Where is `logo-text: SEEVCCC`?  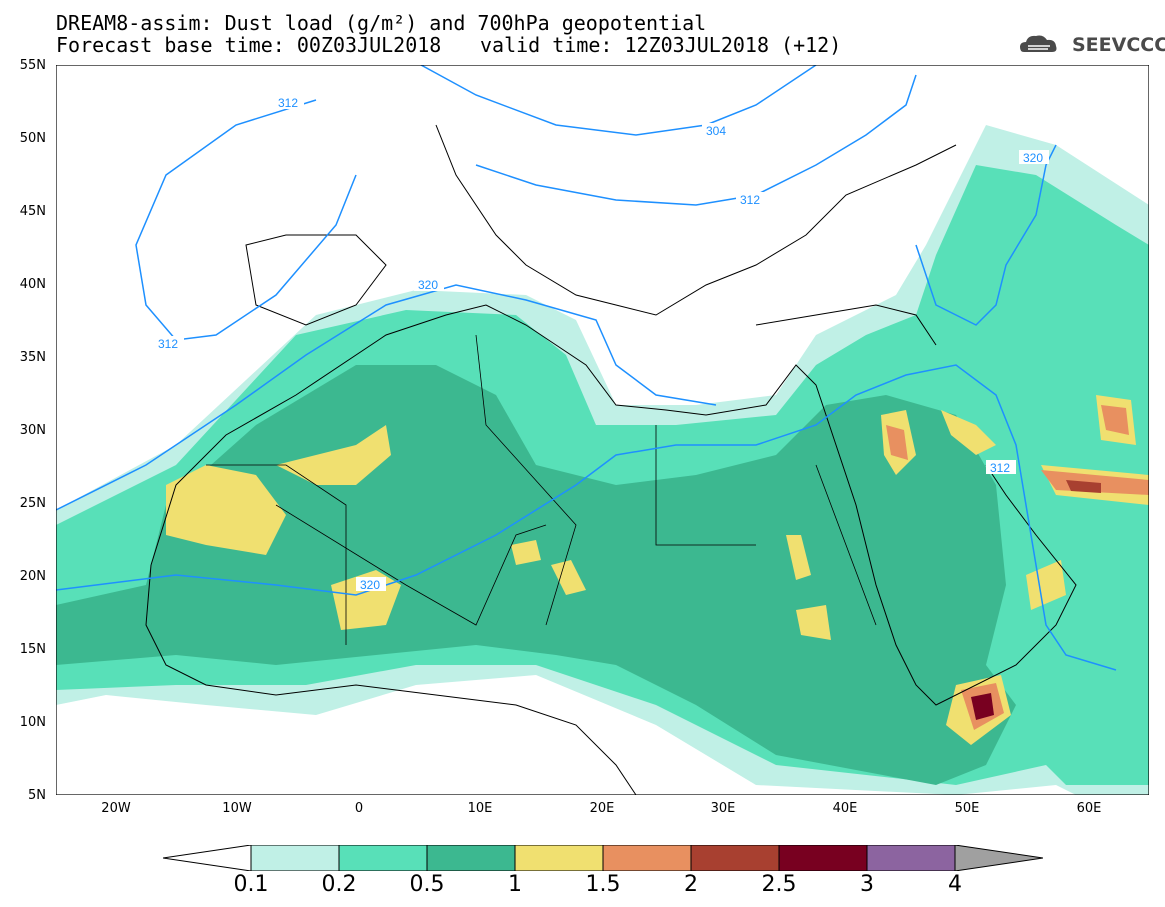 logo-text: SEEVCCC is located at coordinates (1118, 45).